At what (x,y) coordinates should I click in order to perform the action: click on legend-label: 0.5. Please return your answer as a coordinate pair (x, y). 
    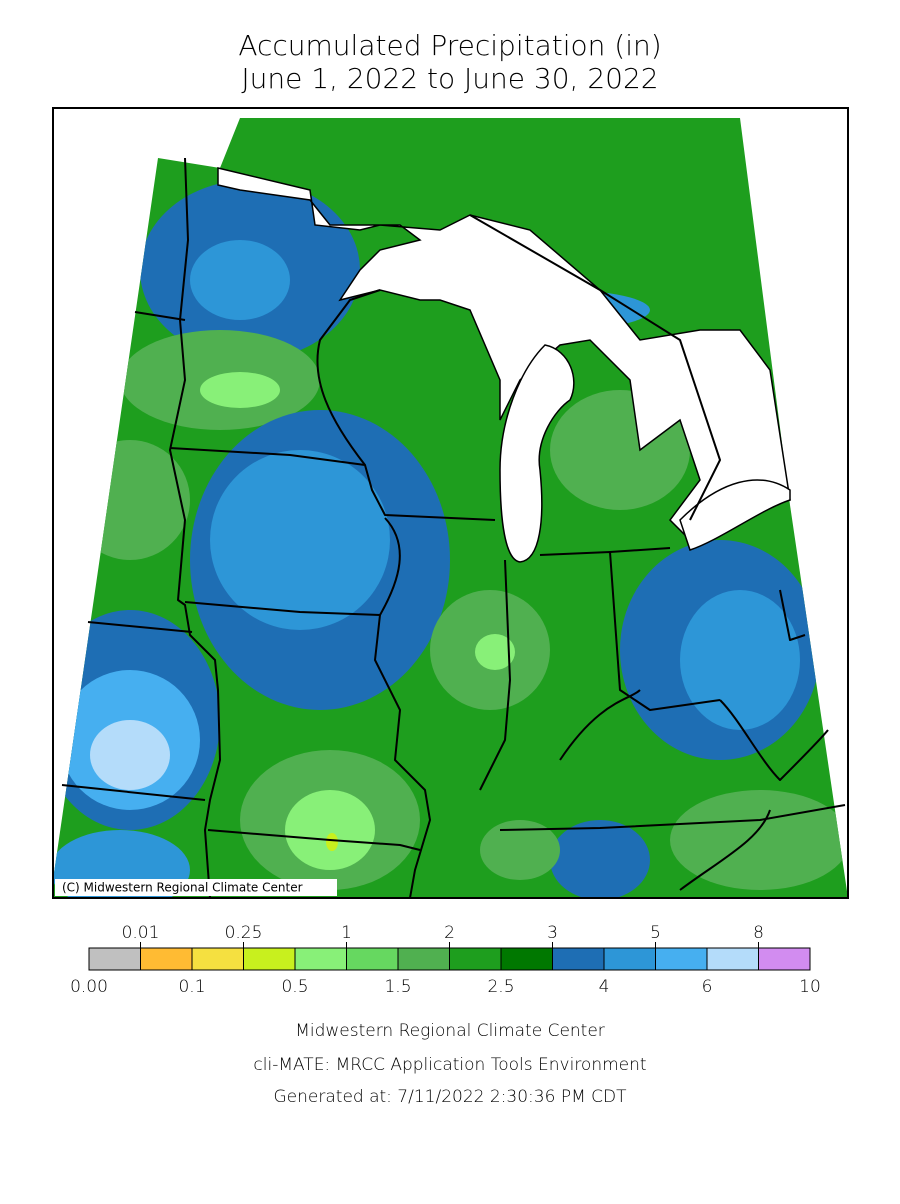
    Looking at the image, I should click on (294, 987).